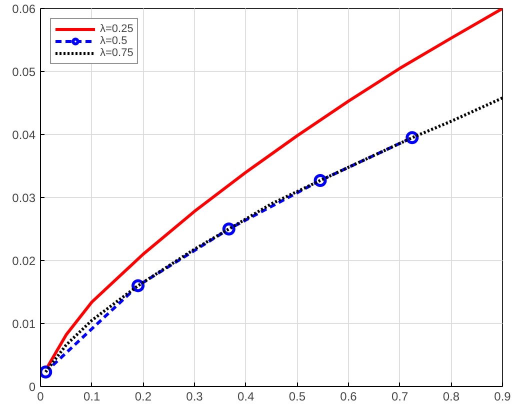 The height and width of the screenshot is (416, 514). What do you see at coordinates (117, 53) in the screenshot?
I see `legend-label: λ=0.75` at bounding box center [117, 53].